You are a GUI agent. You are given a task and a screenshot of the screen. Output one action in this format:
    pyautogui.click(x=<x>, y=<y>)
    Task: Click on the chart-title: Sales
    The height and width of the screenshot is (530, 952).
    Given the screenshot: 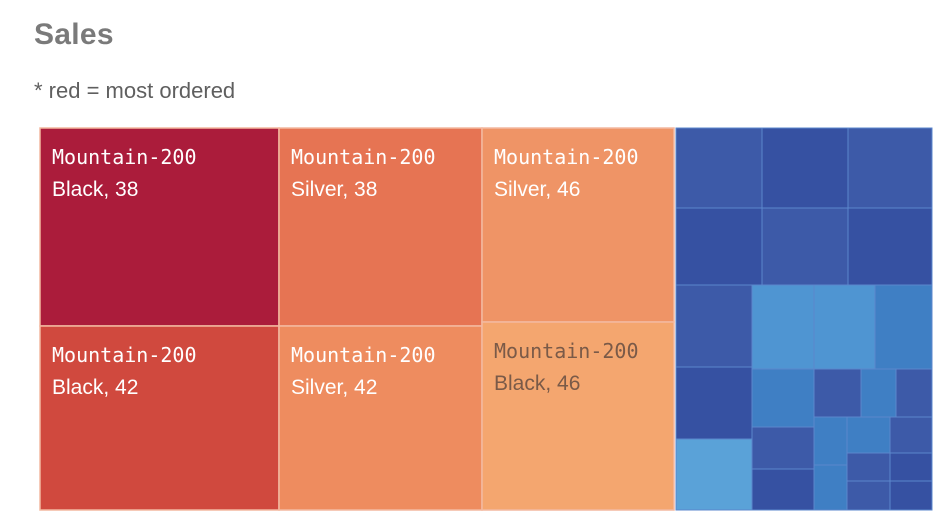 What is the action you would take?
    pyautogui.click(x=74, y=34)
    